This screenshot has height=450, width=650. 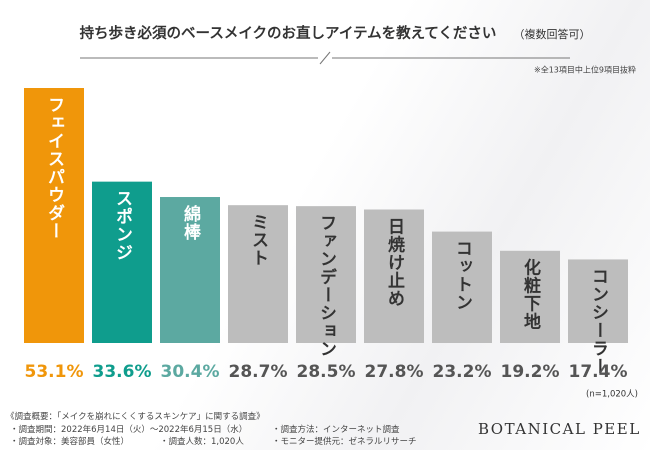 I want to click on sample-size: (n=1,020人), so click(x=612, y=395).